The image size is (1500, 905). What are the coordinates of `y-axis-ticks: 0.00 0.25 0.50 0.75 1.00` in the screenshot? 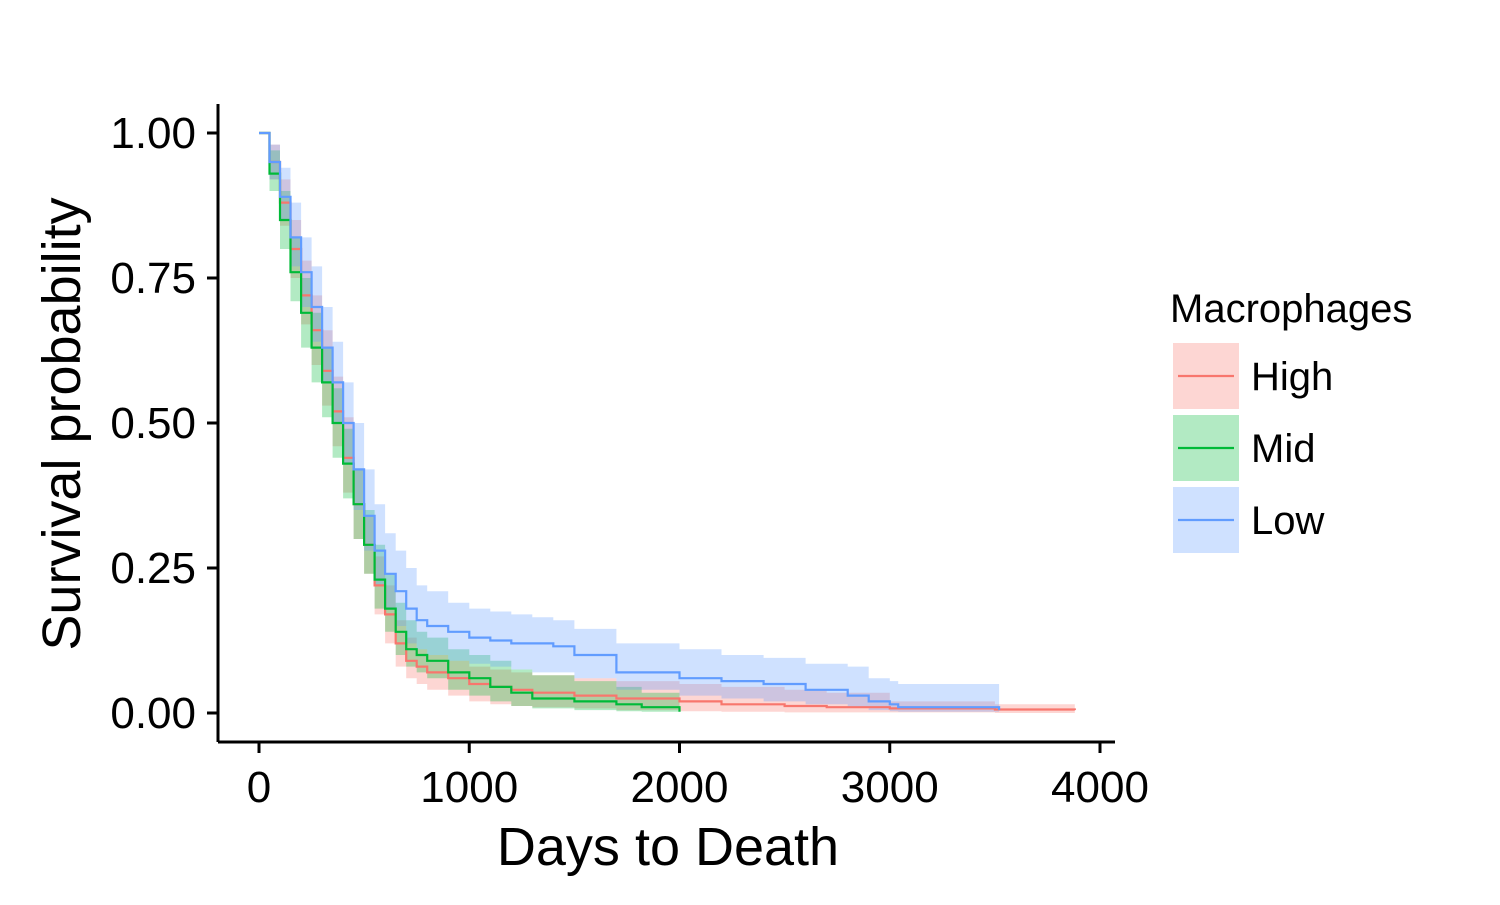 It's located at (164, 423).